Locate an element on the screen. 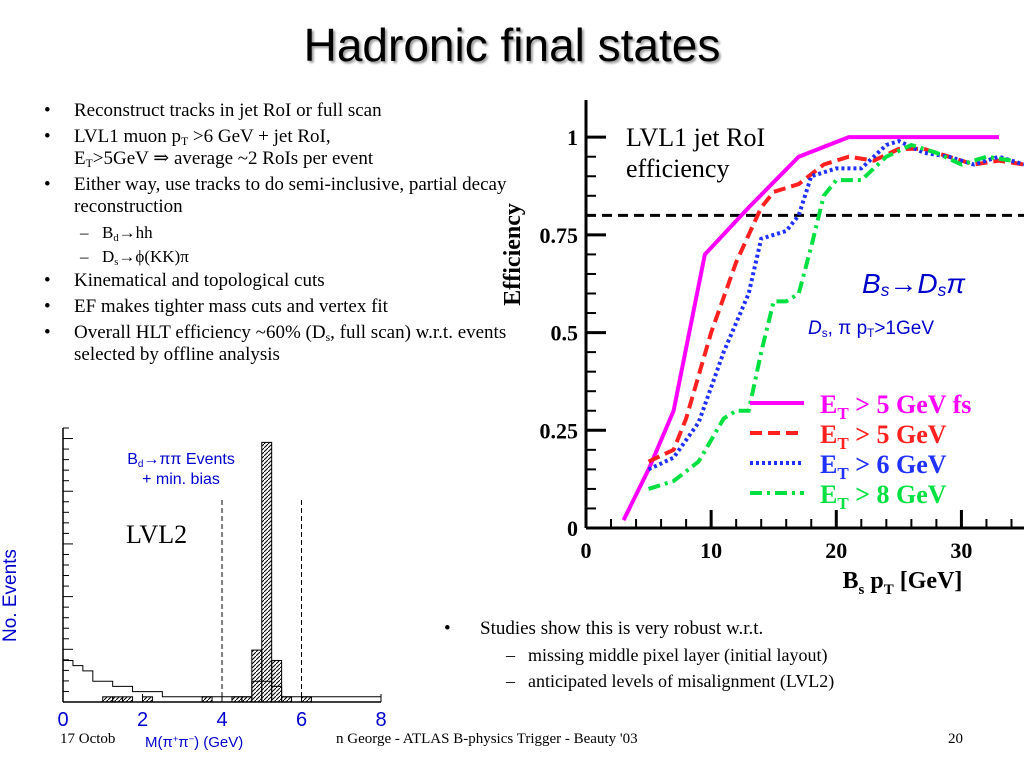 The height and width of the screenshot is (768, 1024). sub-bullet-item: – Ds→ϕ(KK)π is located at coordinates (290, 257).